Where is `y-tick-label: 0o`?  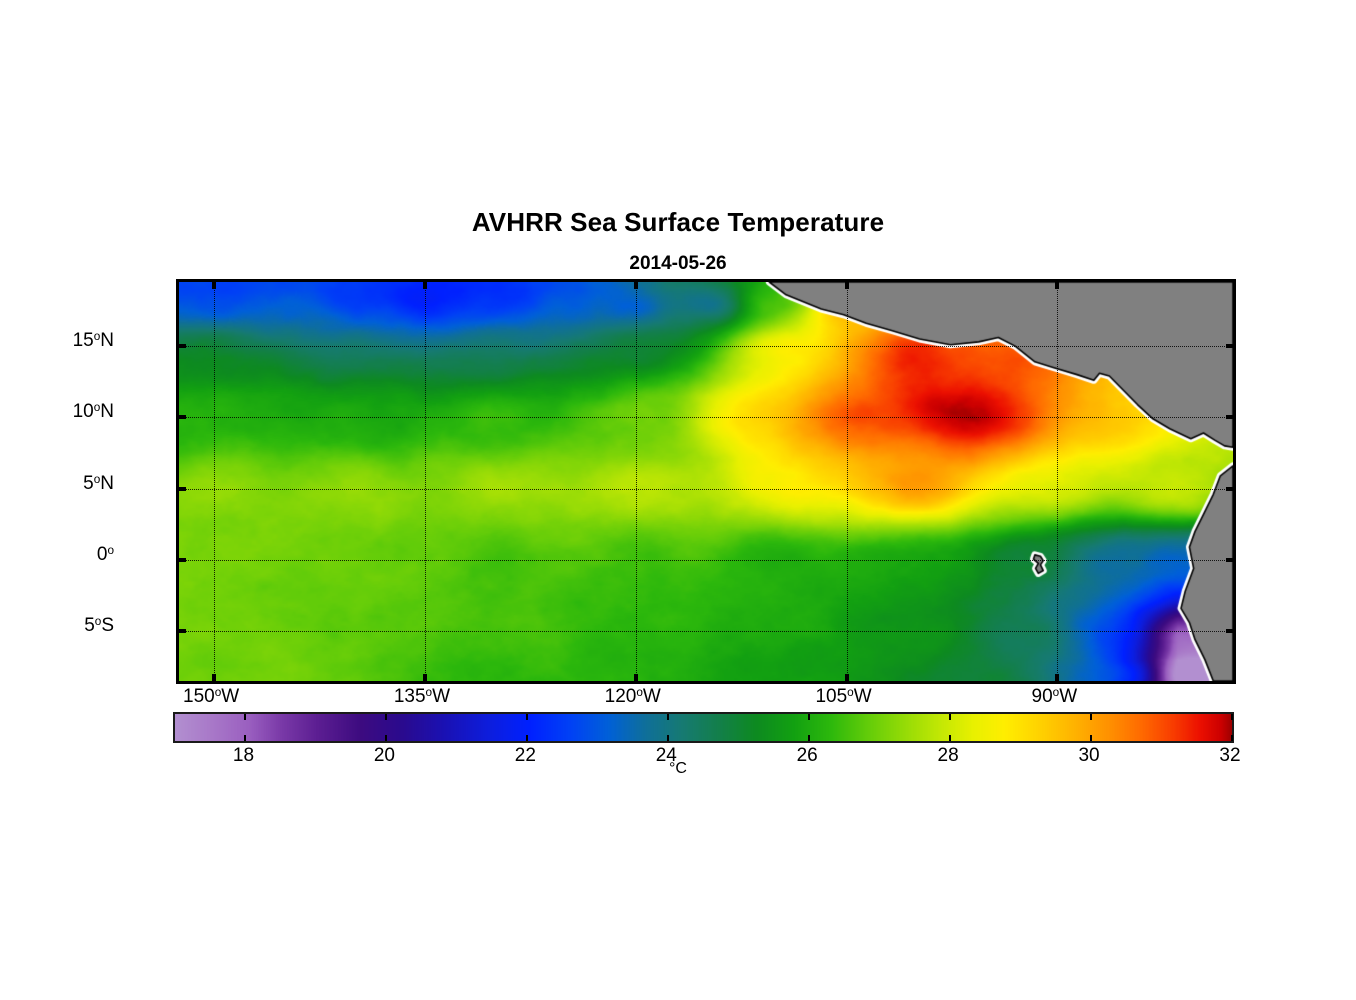
y-tick-label: 0o is located at coordinates (105, 554).